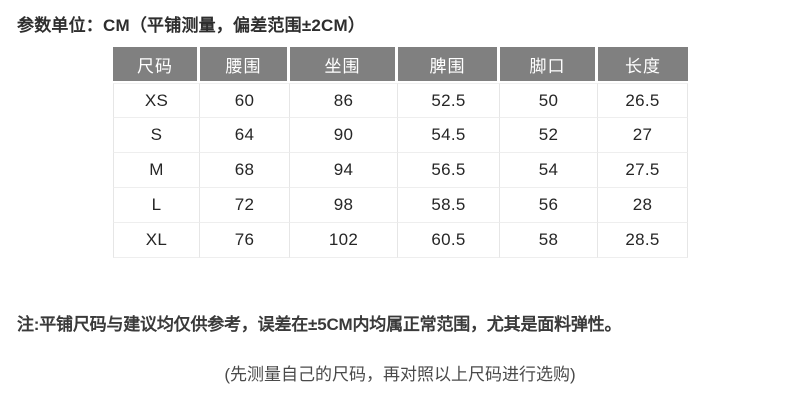  I want to click on cell-thigh: 54.5, so click(449, 135).